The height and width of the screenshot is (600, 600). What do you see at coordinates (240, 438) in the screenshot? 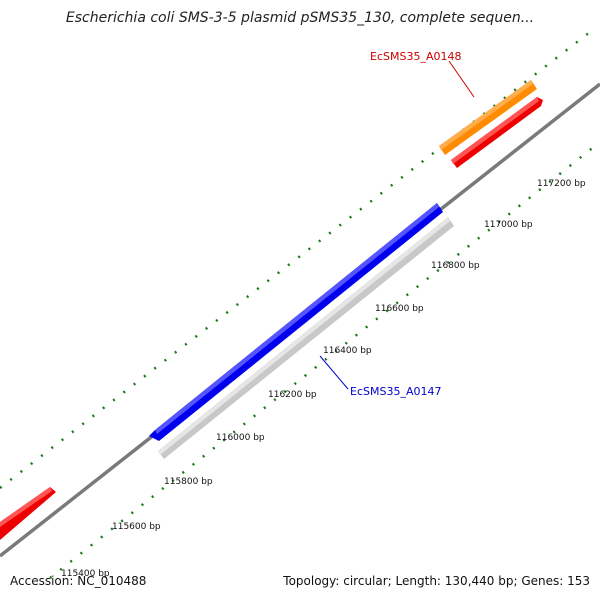
I see `position-label: 116000 bp` at bounding box center [240, 438].